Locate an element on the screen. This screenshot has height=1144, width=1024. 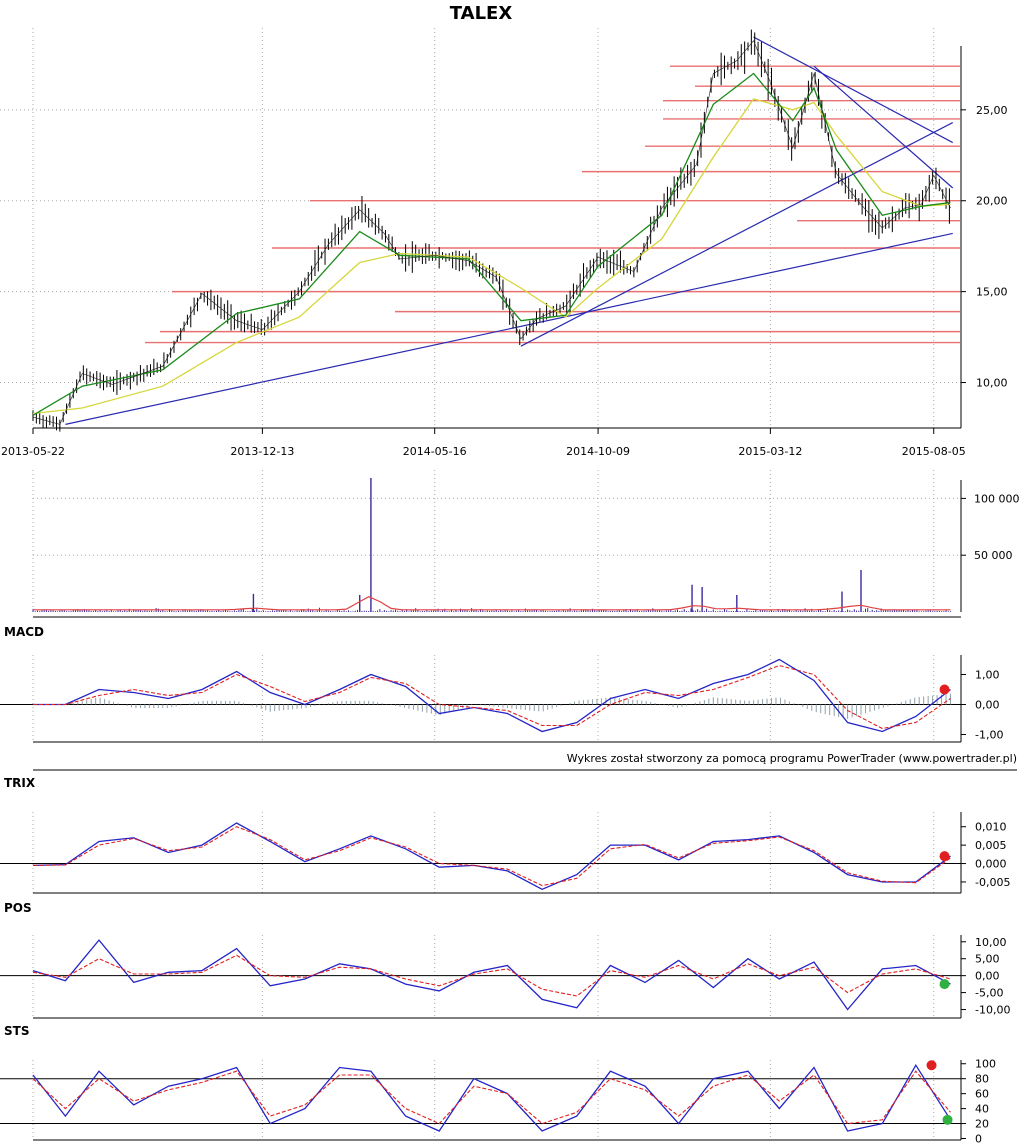
y-tick-label: 100 000 is located at coordinates (997, 498).